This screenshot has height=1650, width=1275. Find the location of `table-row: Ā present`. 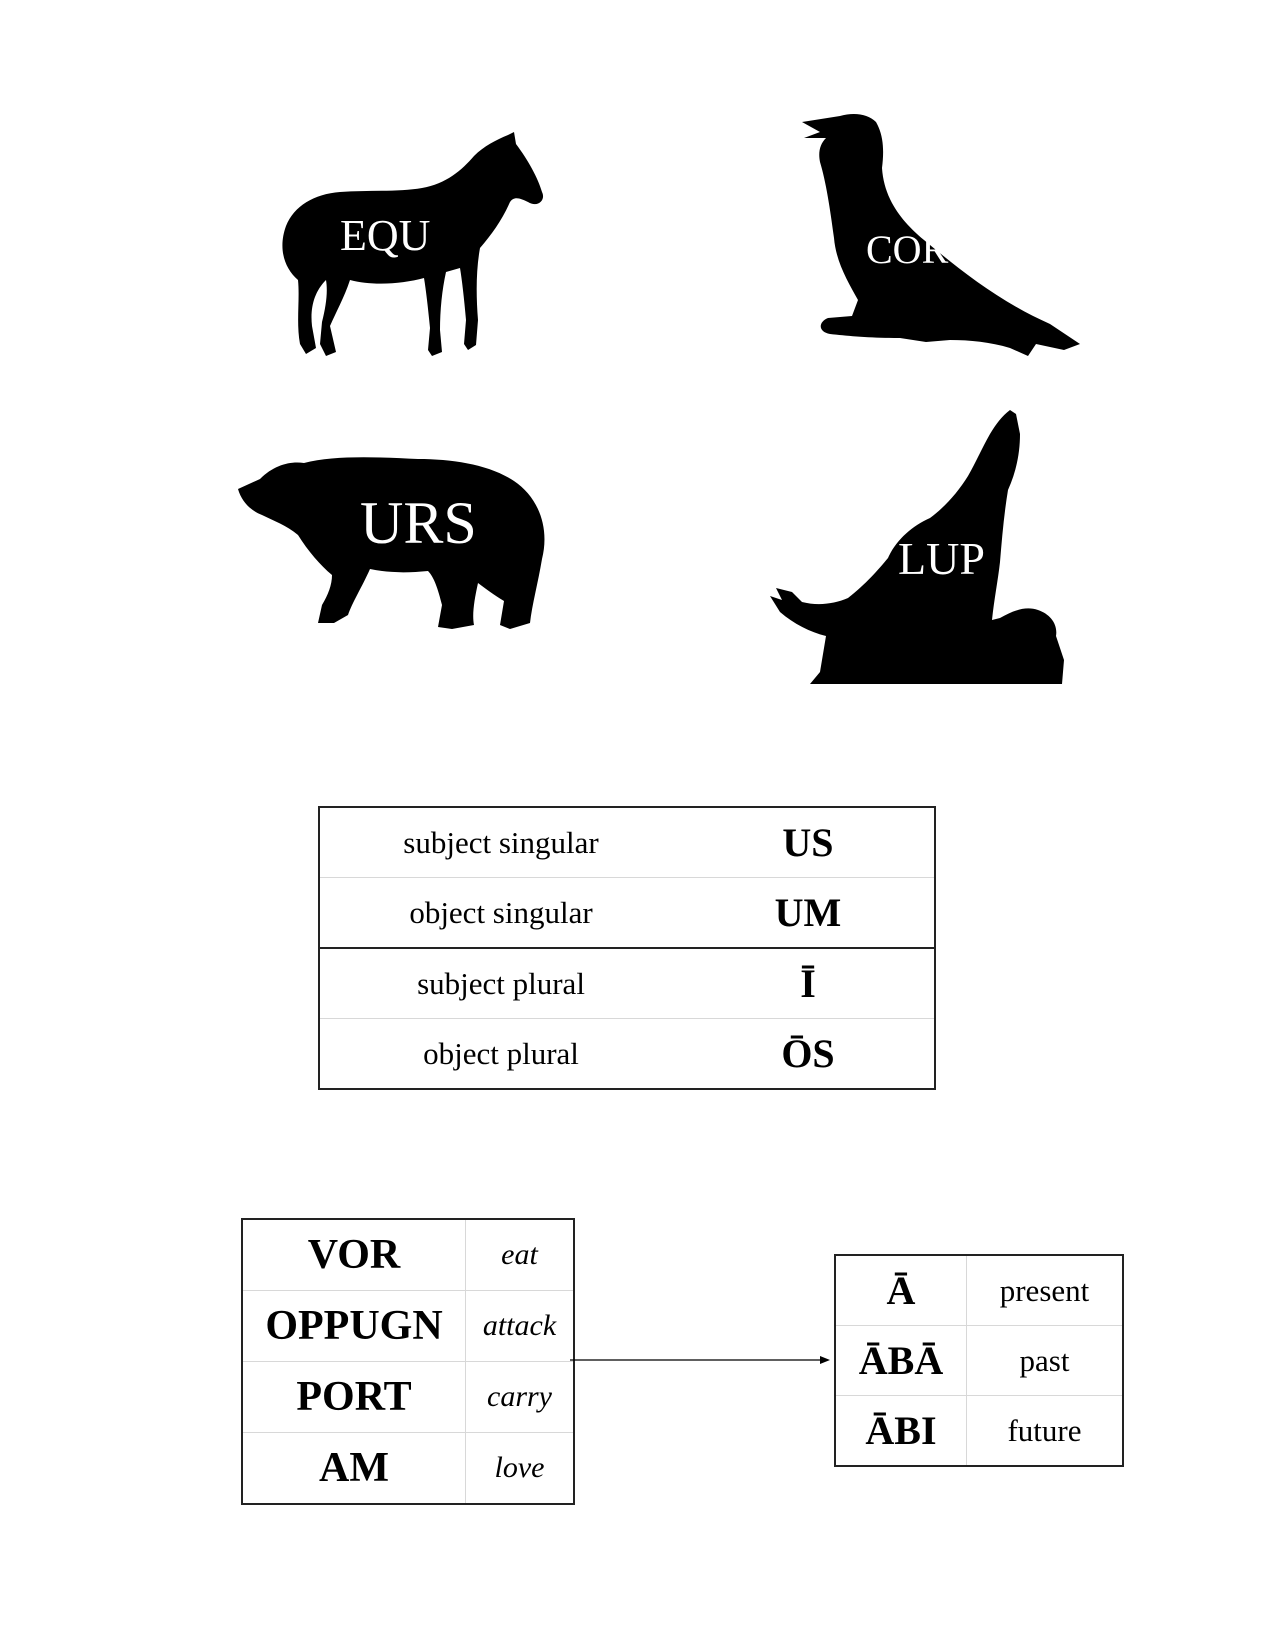

table-row: Ā present is located at coordinates (979, 1290).